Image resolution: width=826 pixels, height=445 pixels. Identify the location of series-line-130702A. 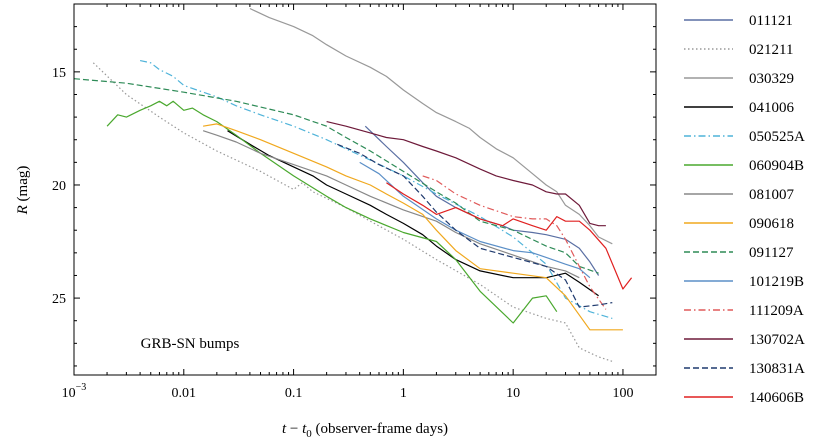
(466, 174).